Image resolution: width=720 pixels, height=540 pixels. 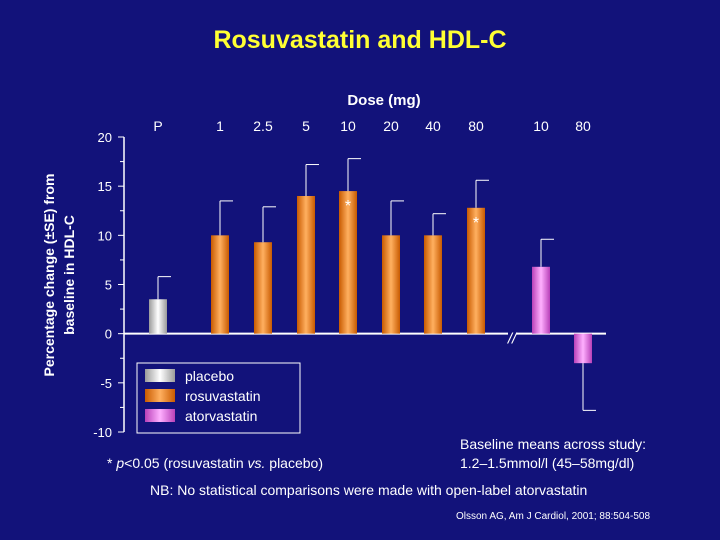 I want to click on y-axis-label-line1: Percentage change (±SE) from, so click(x=49, y=275).